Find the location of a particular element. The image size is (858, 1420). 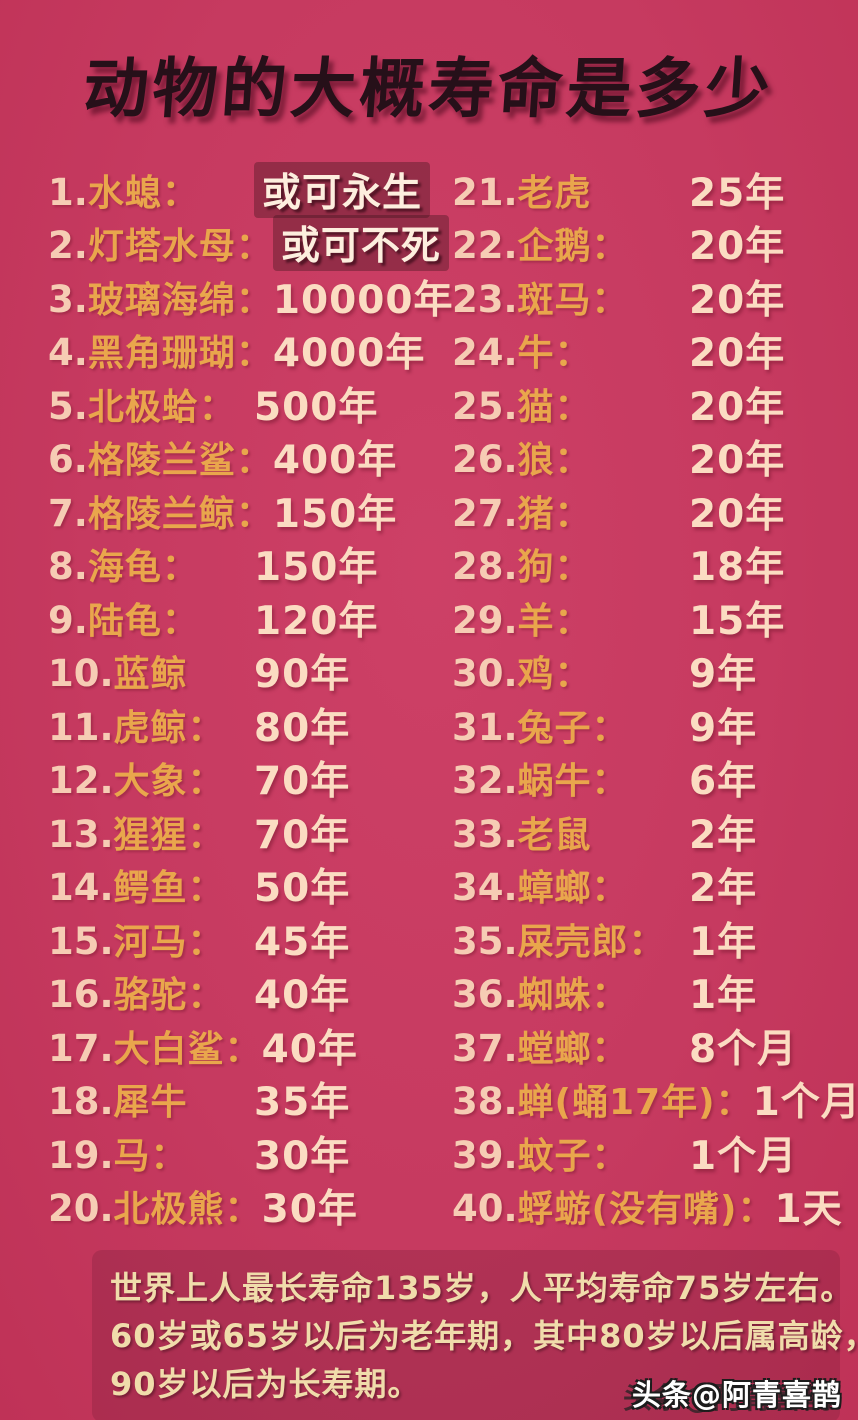

entry-label: 15.河马： is located at coordinates (151, 939).